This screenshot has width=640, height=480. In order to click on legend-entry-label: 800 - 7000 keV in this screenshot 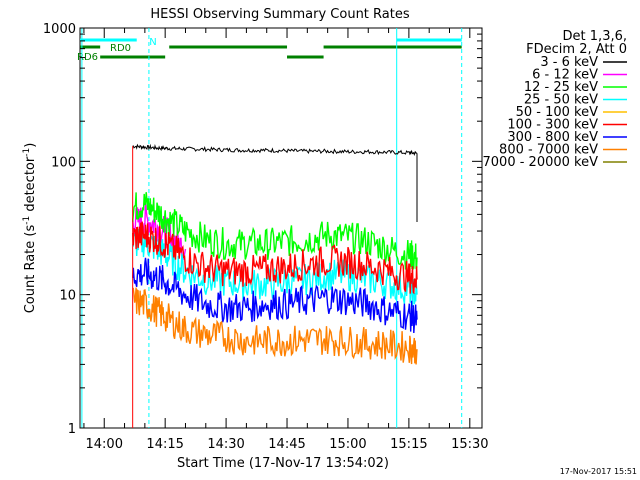, I will do `click(548, 150)`.